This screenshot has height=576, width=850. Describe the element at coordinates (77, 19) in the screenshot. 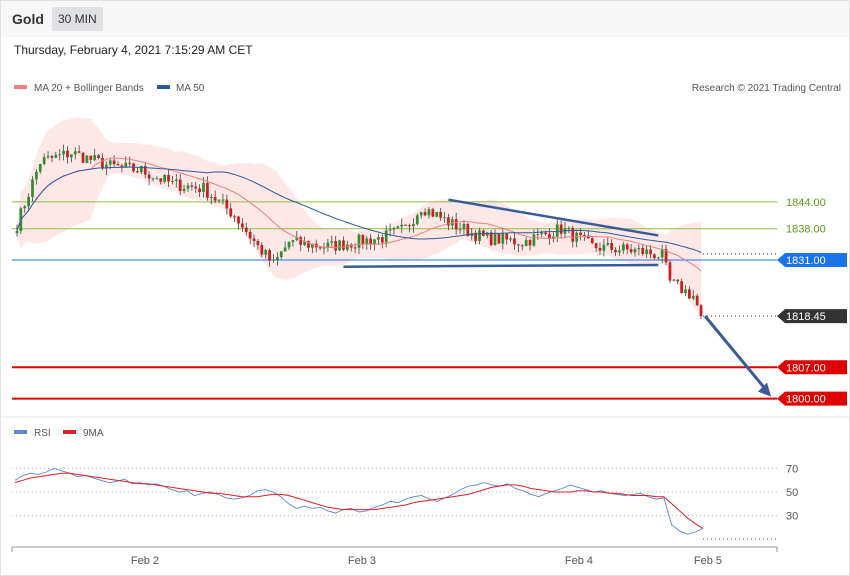

I see `interval-button: 30 MIN` at that location.